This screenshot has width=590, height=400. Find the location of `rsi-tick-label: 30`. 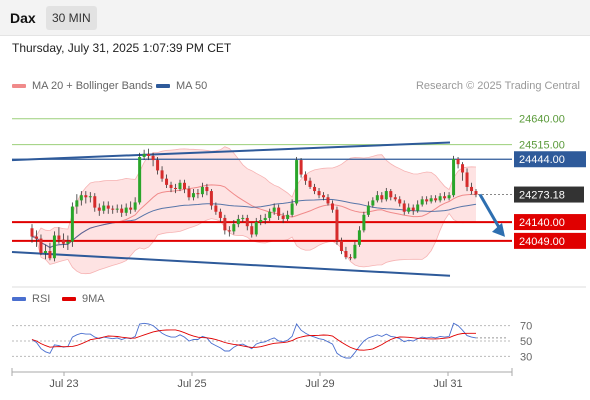

rsi-tick-label: 30 is located at coordinates (526, 357).